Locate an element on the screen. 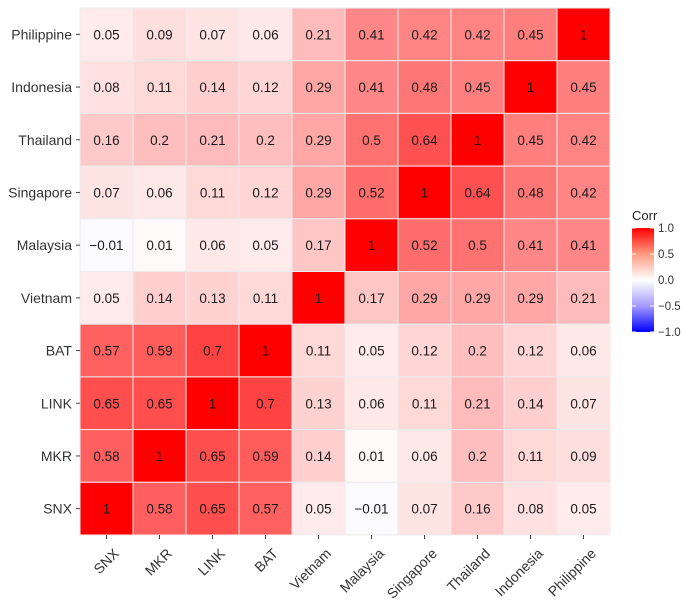 This screenshot has width=685, height=603. heatmap-value-label: 0.12 is located at coordinates (265, 192).